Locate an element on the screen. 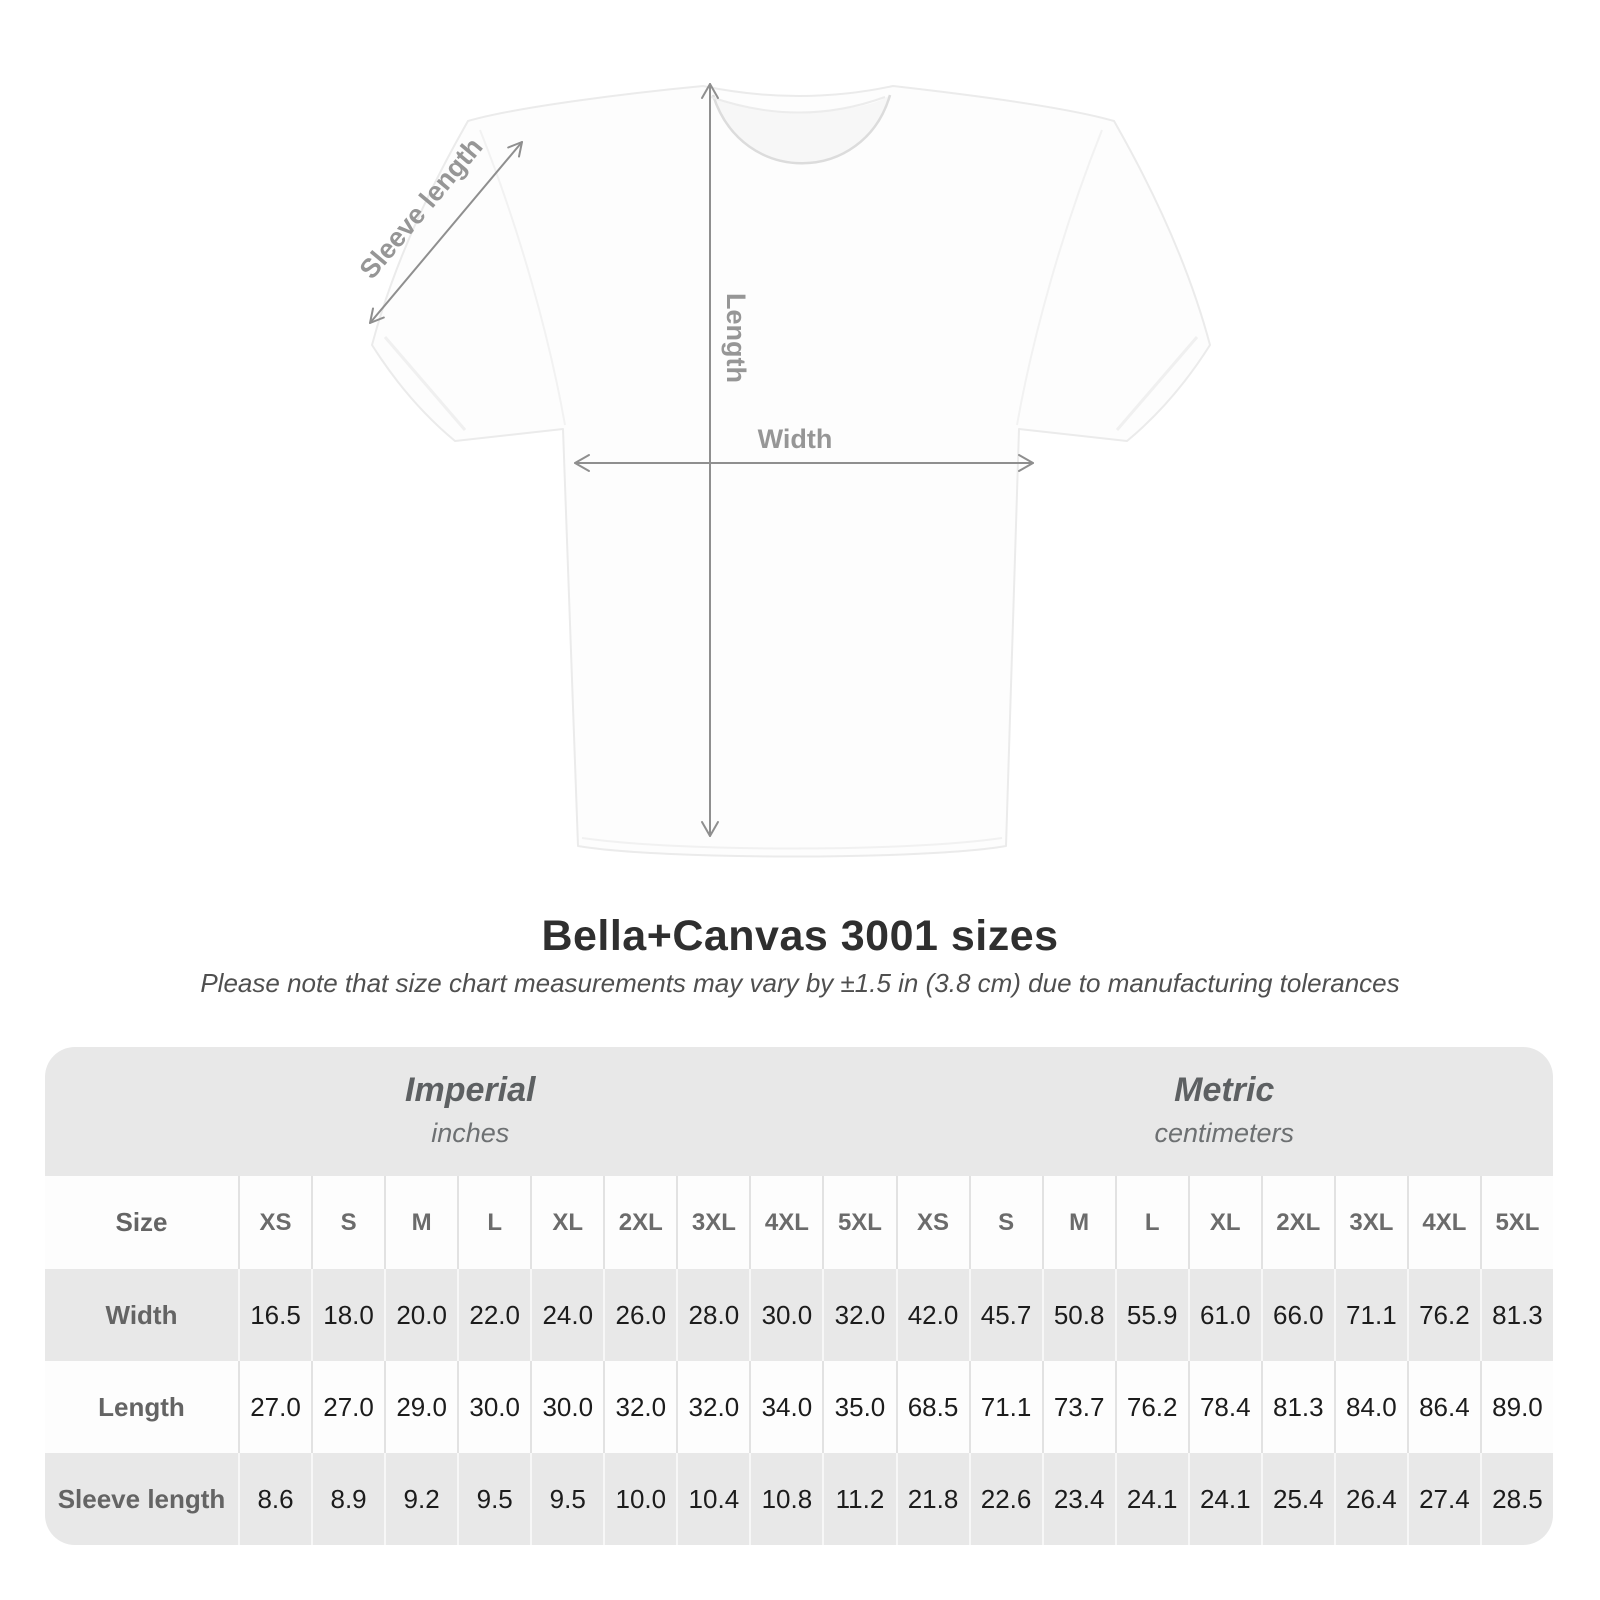 This screenshot has width=1600, height=1600. table-cell: 89.0 is located at coordinates (1516, 1407).